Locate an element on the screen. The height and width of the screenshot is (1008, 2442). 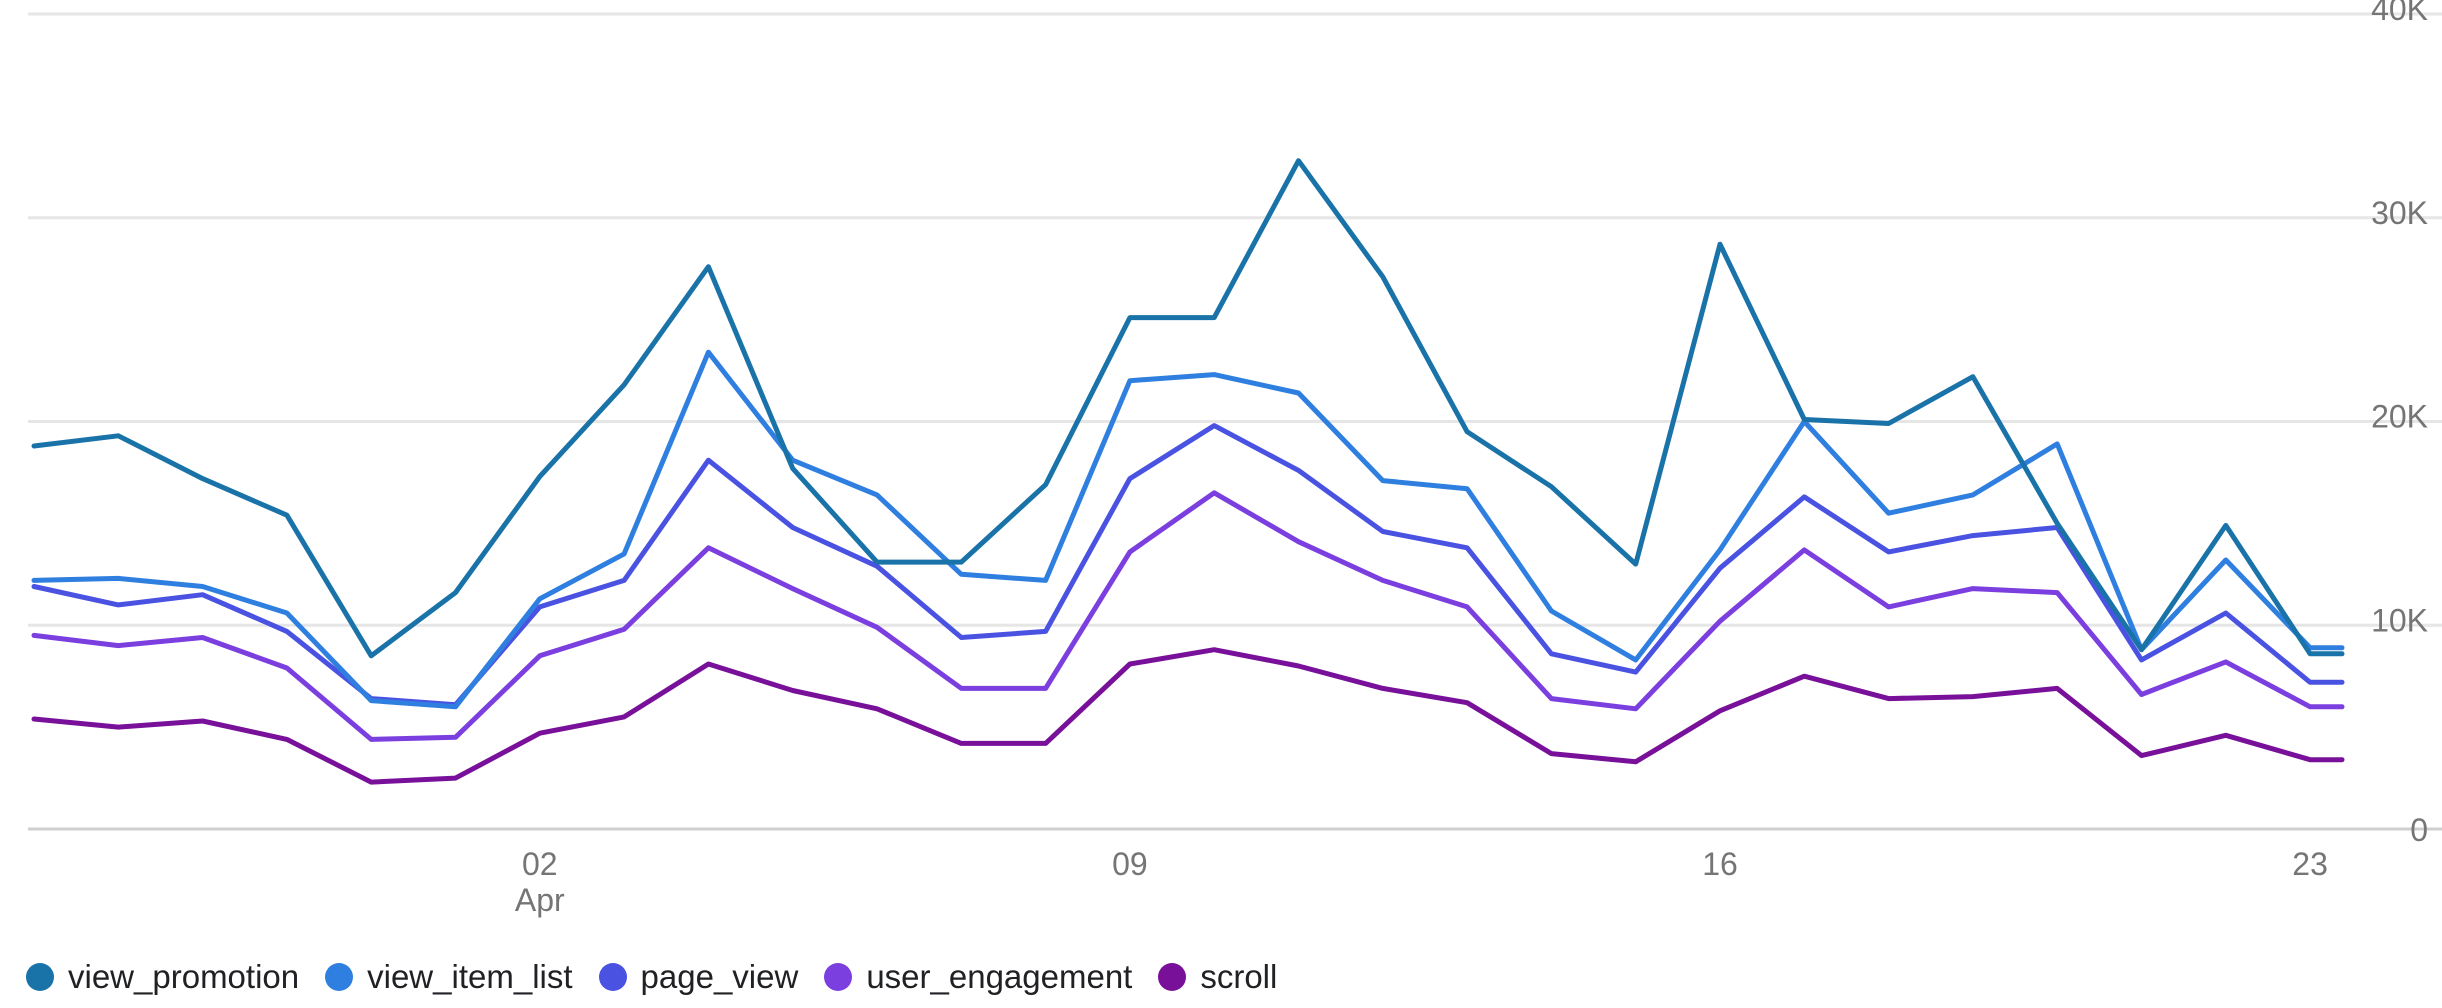
x-tick-label: 09 is located at coordinates (1130, 864).